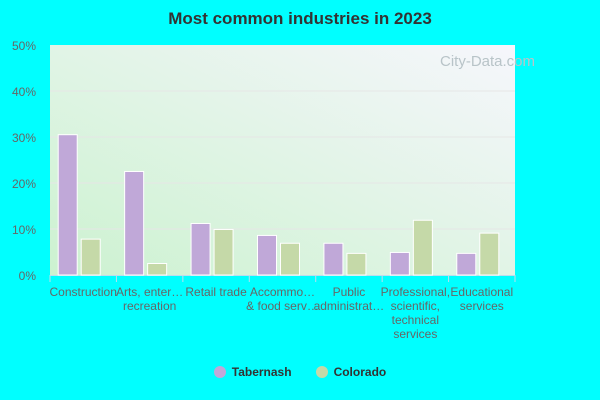 This screenshot has width=600, height=400. I want to click on legend: Tabernash Colorado, so click(300, 372).